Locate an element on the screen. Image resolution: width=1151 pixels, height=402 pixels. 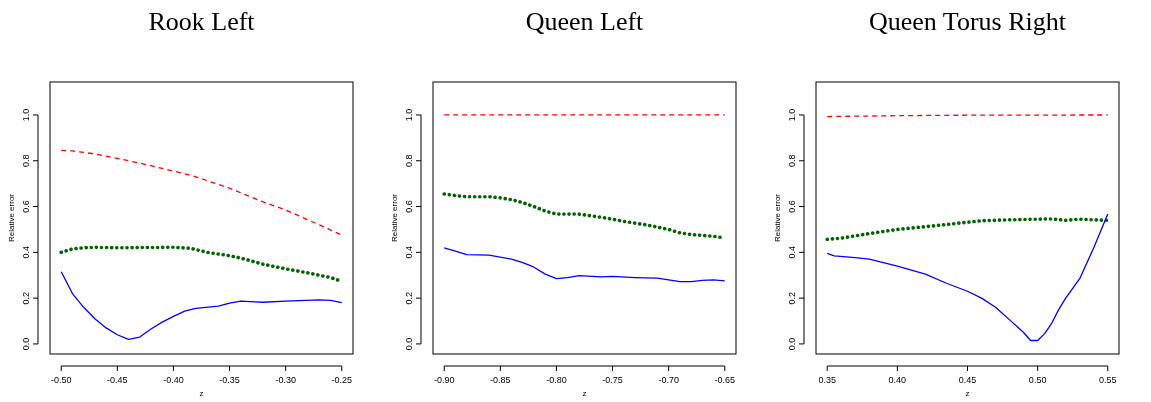
chart-title: Rook Left is located at coordinates (202, 21).